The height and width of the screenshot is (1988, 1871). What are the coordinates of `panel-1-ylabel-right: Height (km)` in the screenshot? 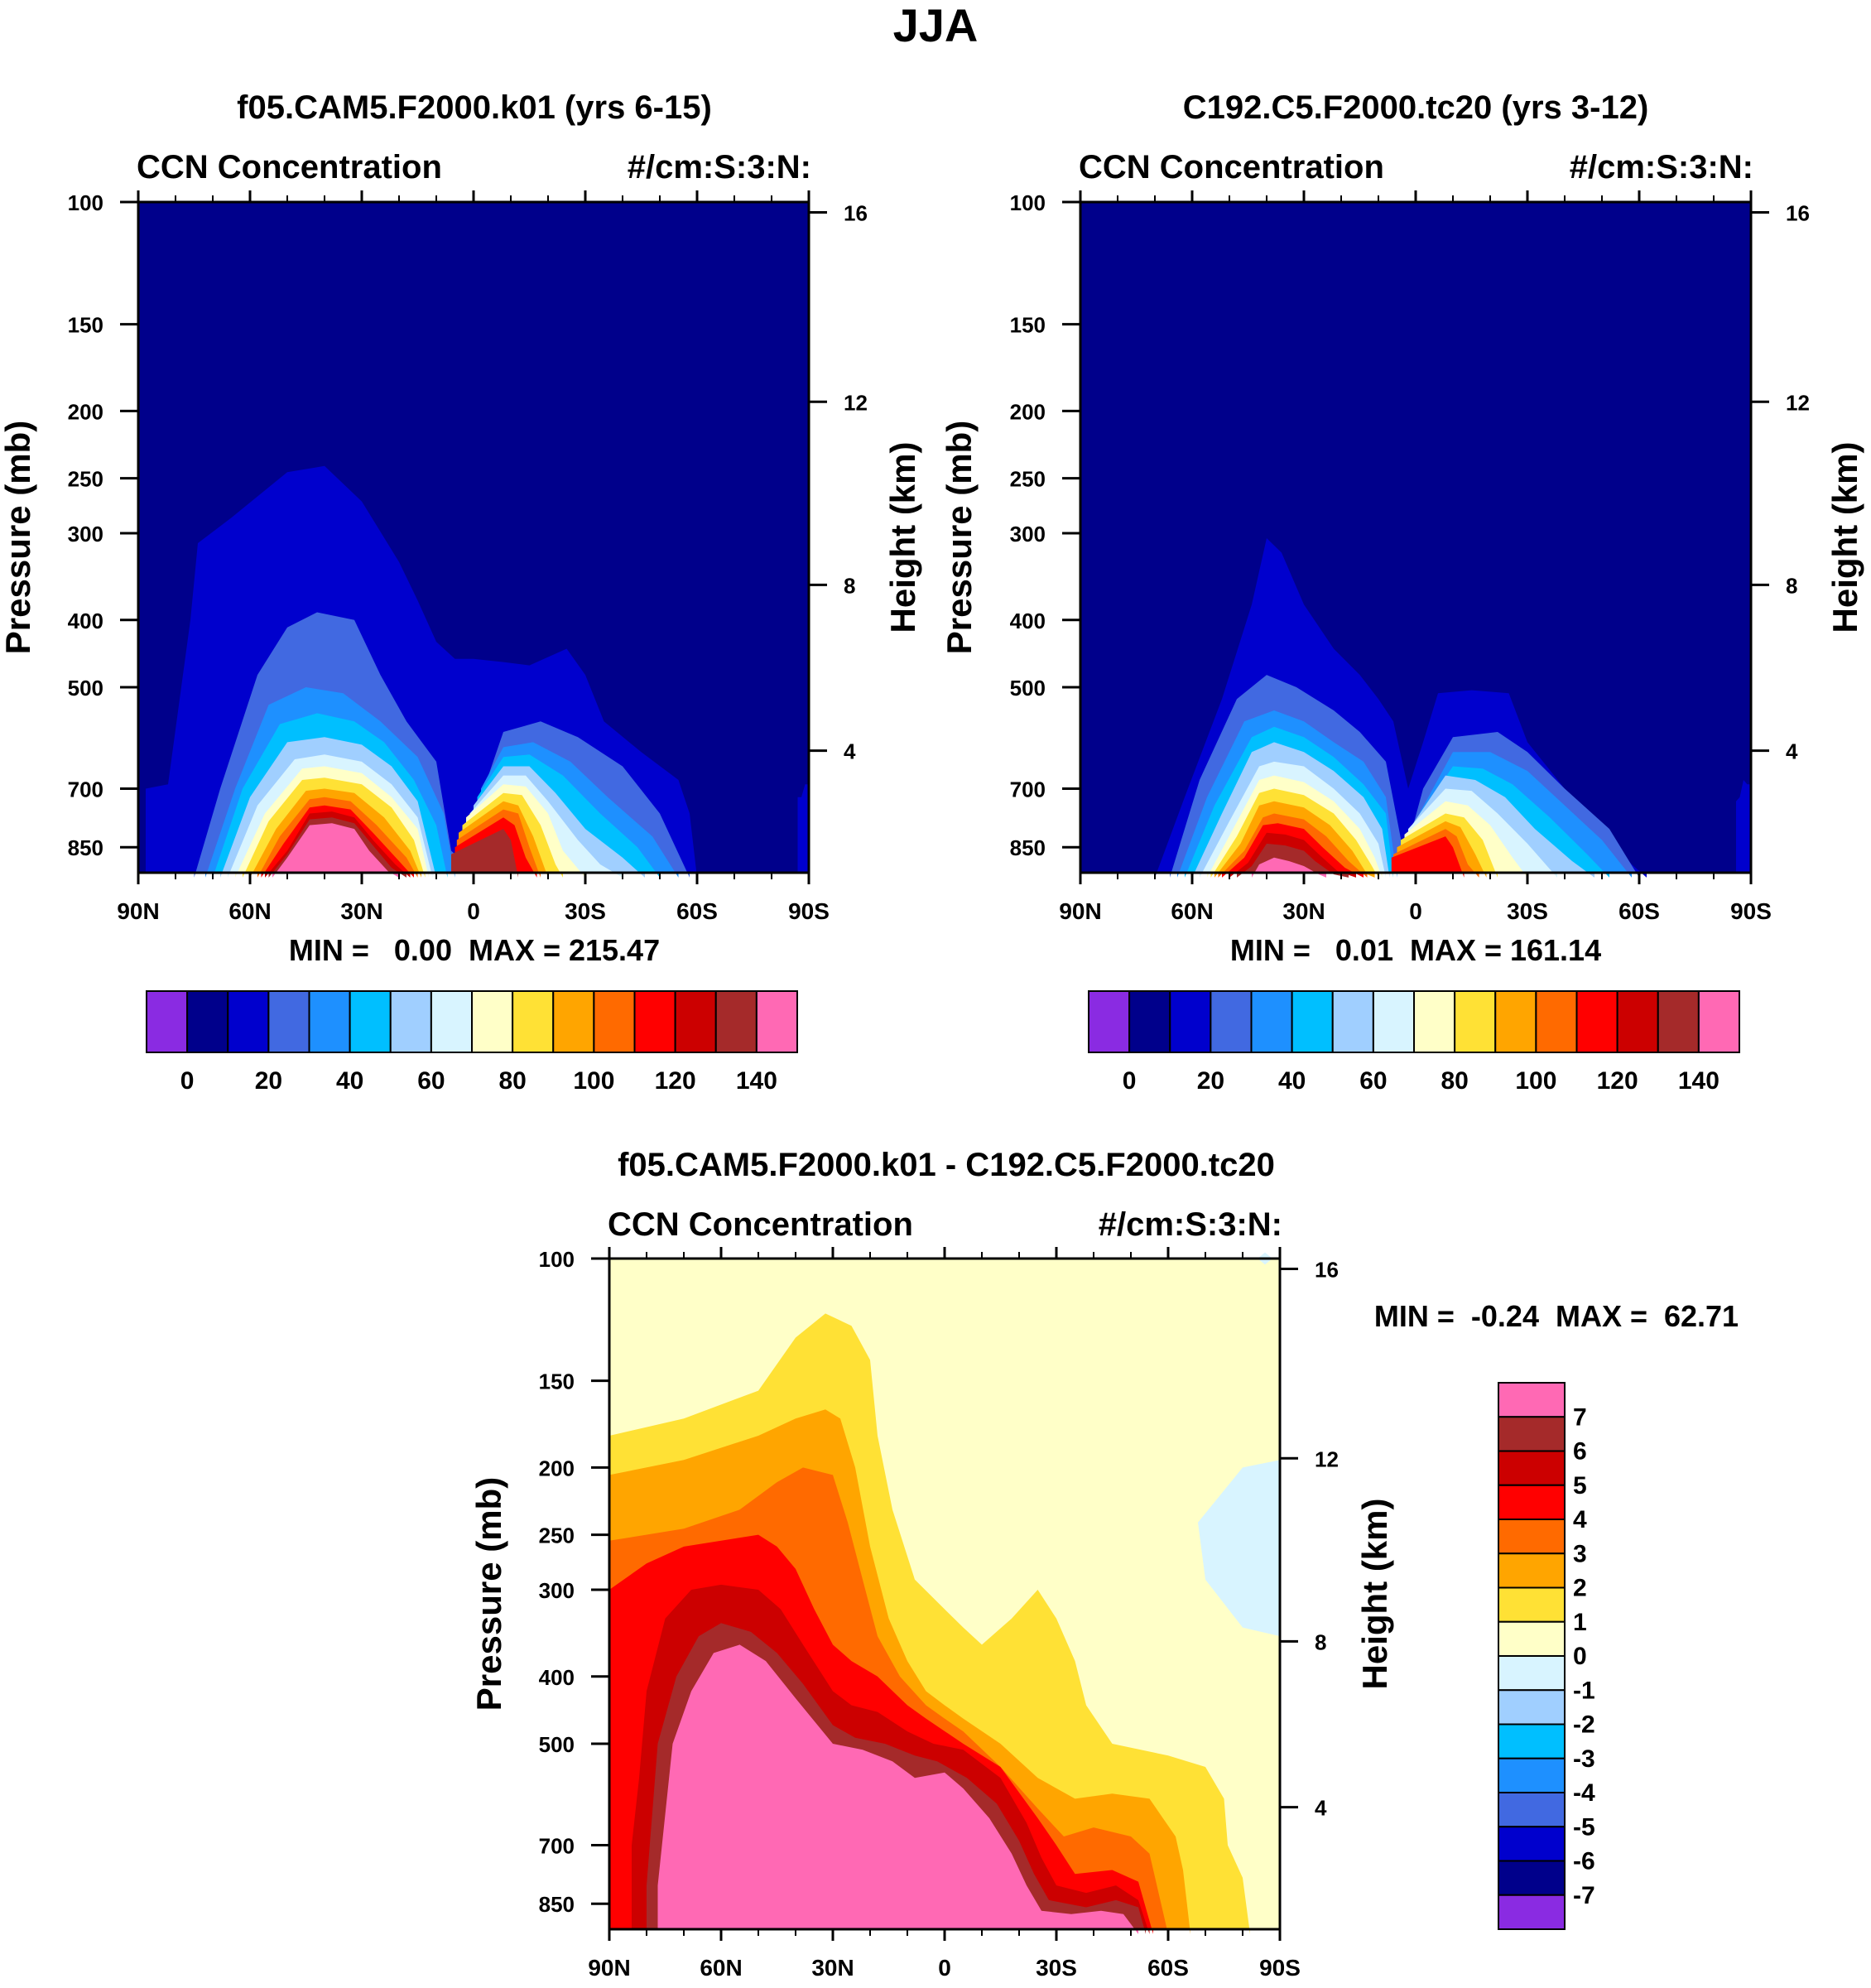 It's located at (903, 537).